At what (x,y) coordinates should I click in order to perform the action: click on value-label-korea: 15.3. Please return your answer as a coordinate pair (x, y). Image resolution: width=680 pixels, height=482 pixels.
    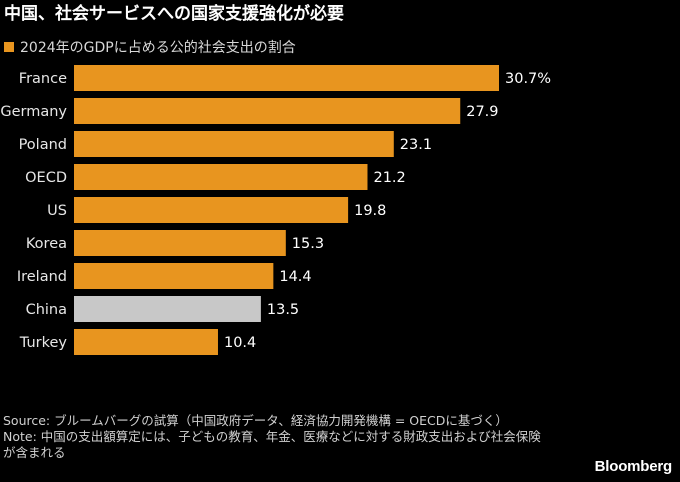
    Looking at the image, I should click on (308, 244).